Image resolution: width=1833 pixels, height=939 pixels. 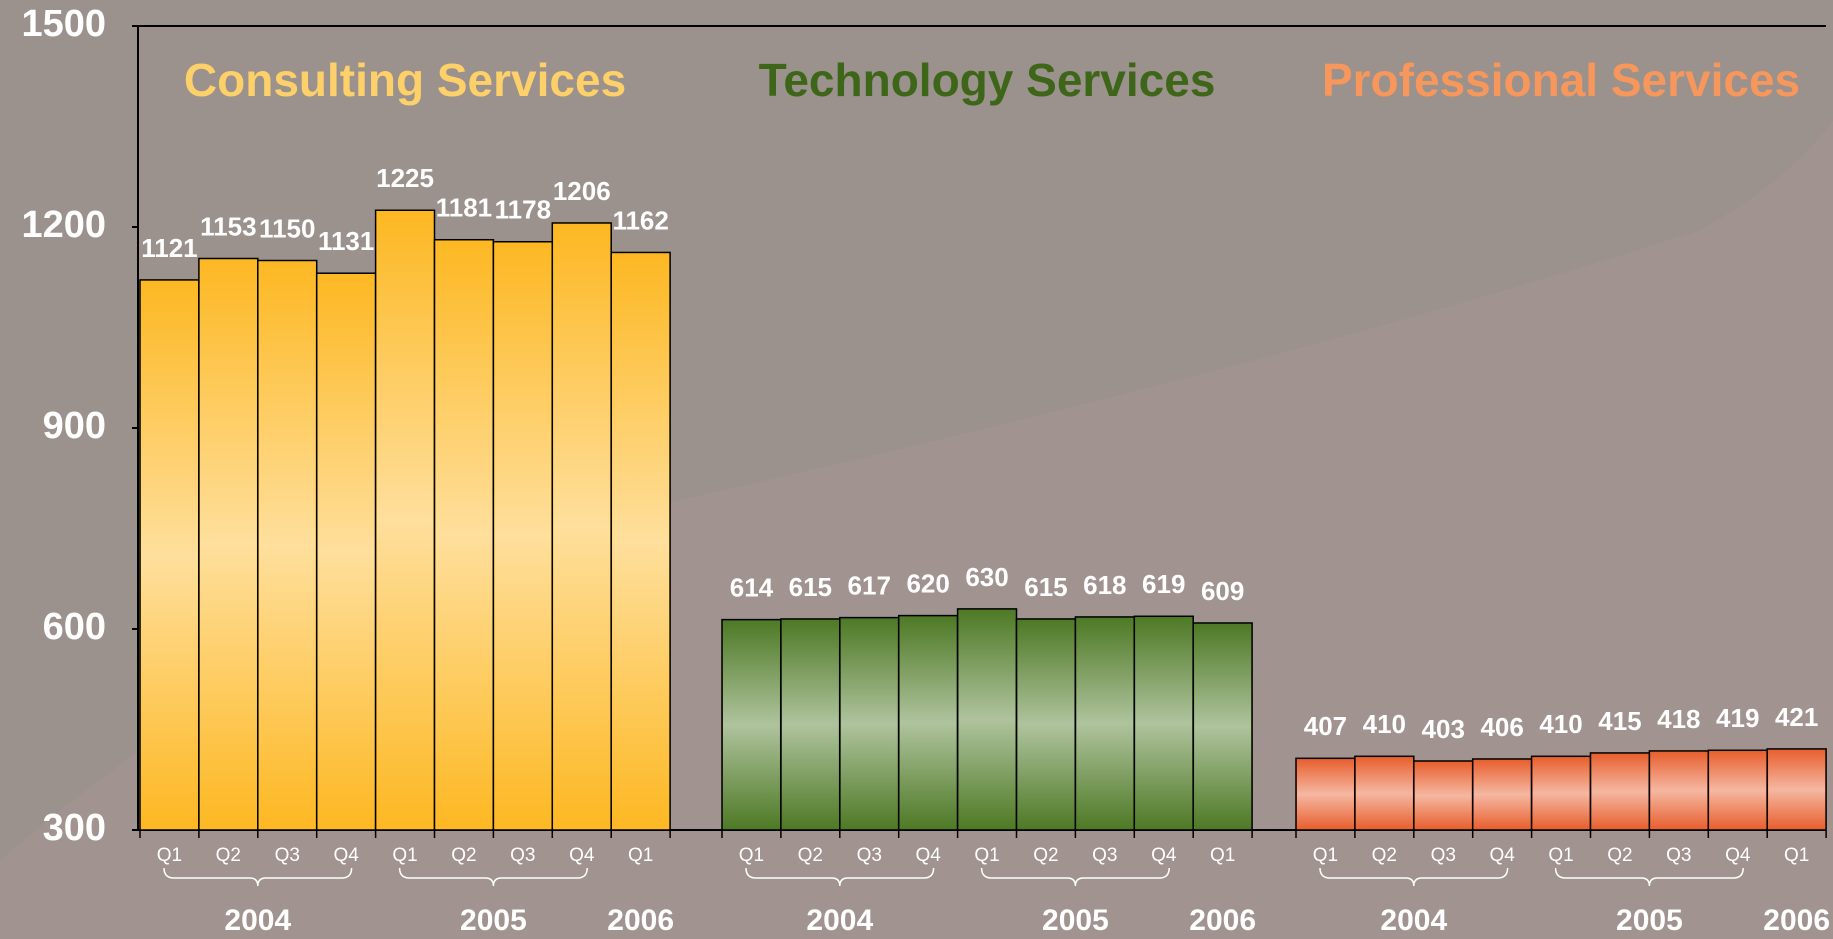 What do you see at coordinates (63, 225) in the screenshot?
I see `y-tick-label: 1200` at bounding box center [63, 225].